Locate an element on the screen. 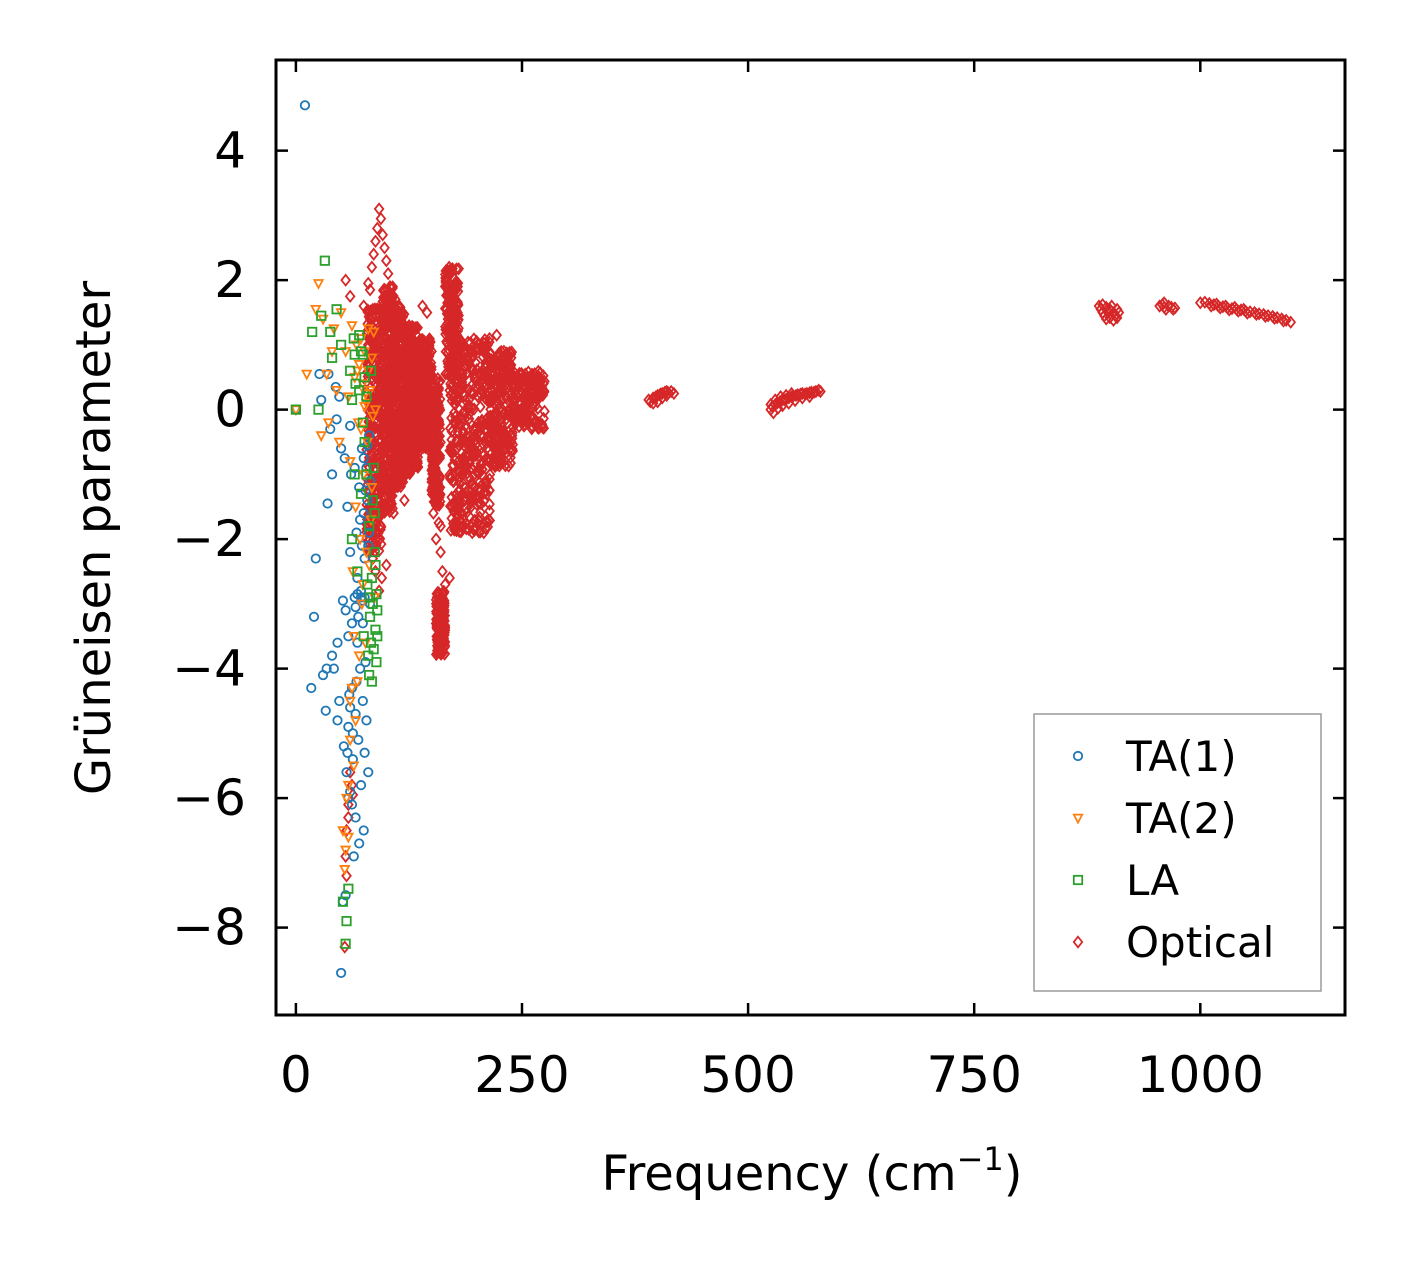  x-tick-label: 750 is located at coordinates (973, 1075).